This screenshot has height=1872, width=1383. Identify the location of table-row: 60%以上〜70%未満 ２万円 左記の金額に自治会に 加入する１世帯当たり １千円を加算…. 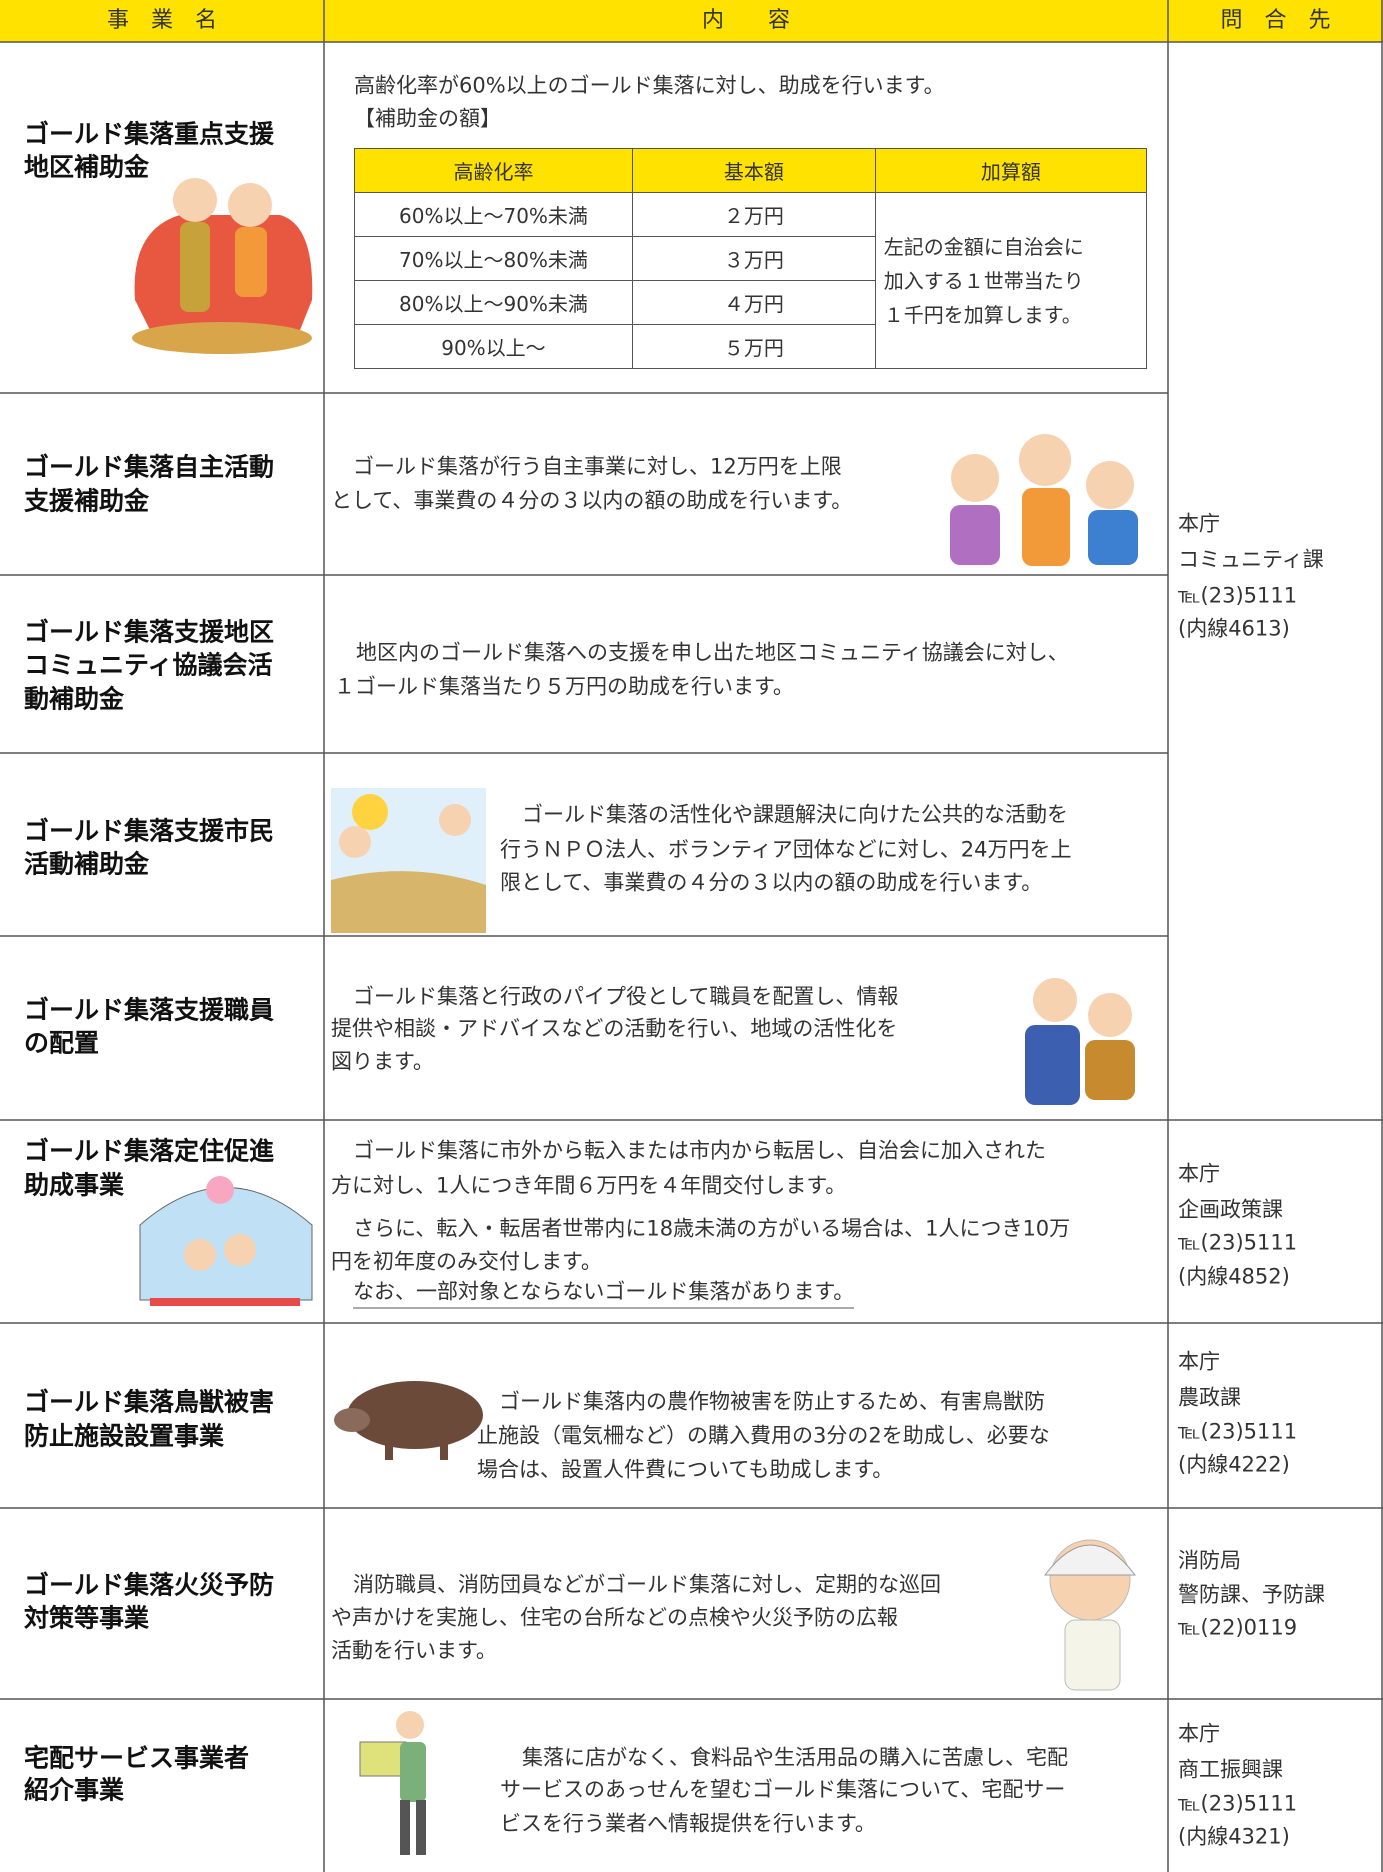
(751, 280).